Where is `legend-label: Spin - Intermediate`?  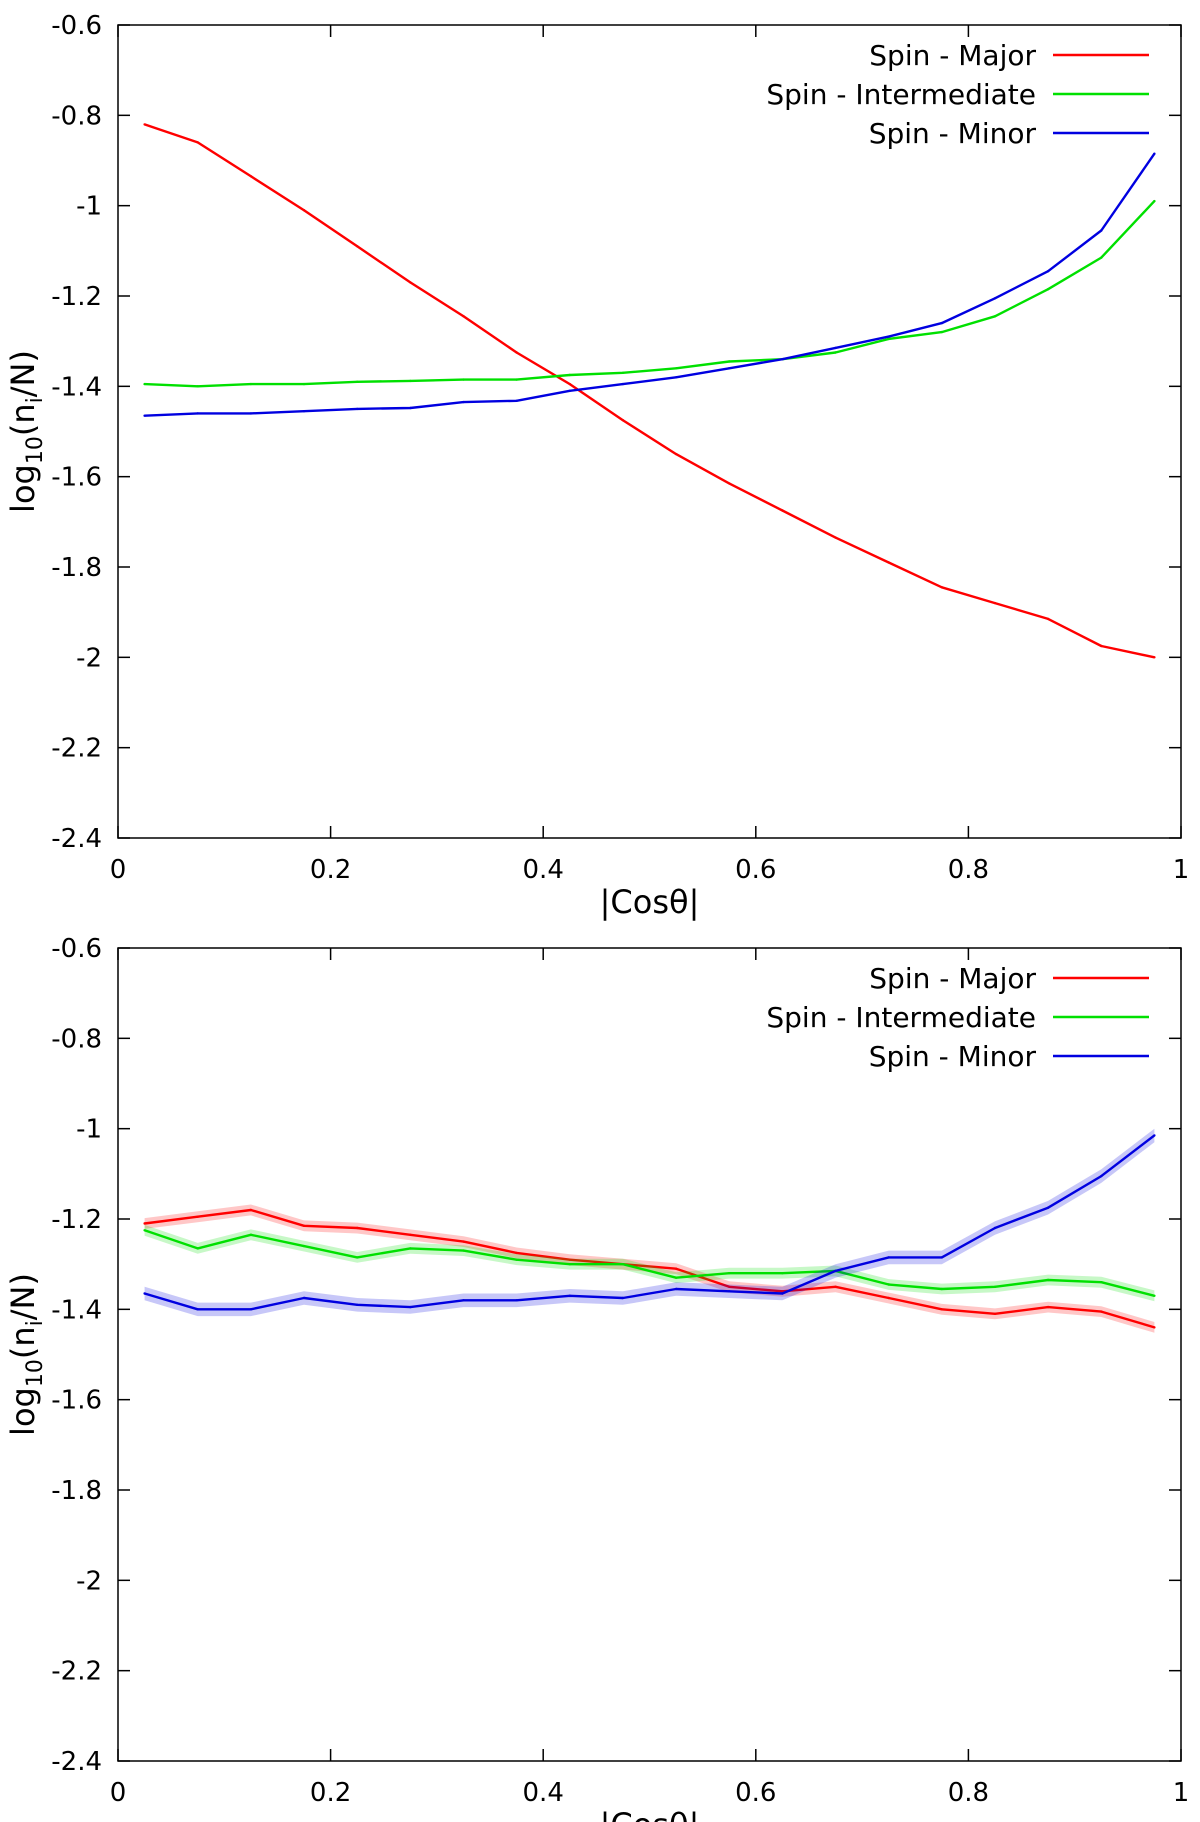
legend-label: Spin - Intermediate is located at coordinates (901, 1017).